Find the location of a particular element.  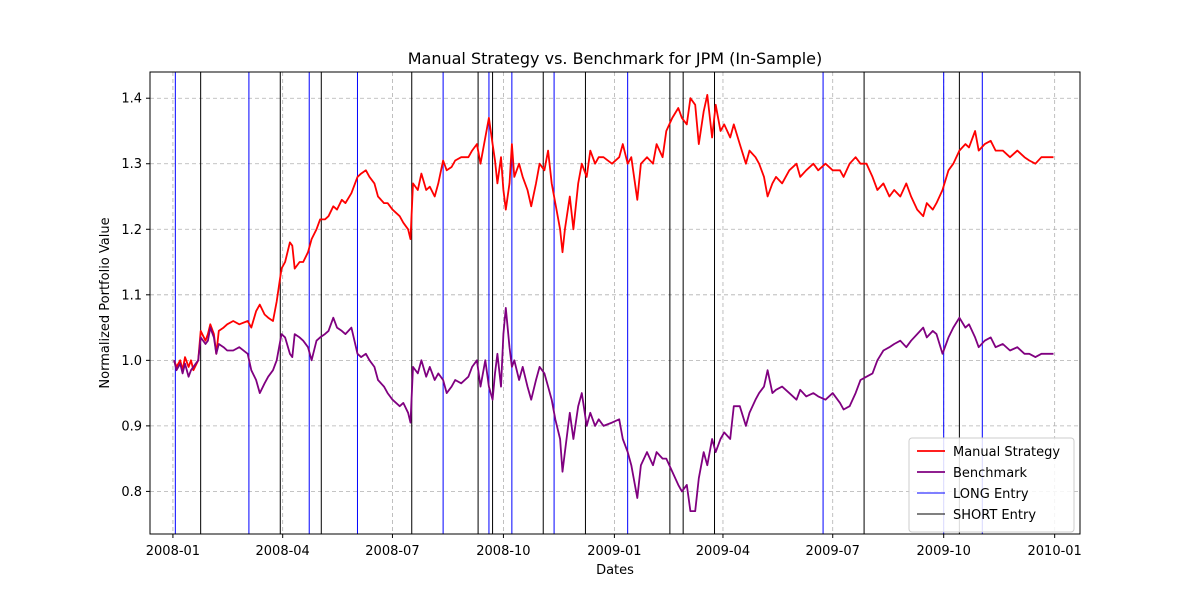

x-tick-label: 2010-01 is located at coordinates (1055, 551).